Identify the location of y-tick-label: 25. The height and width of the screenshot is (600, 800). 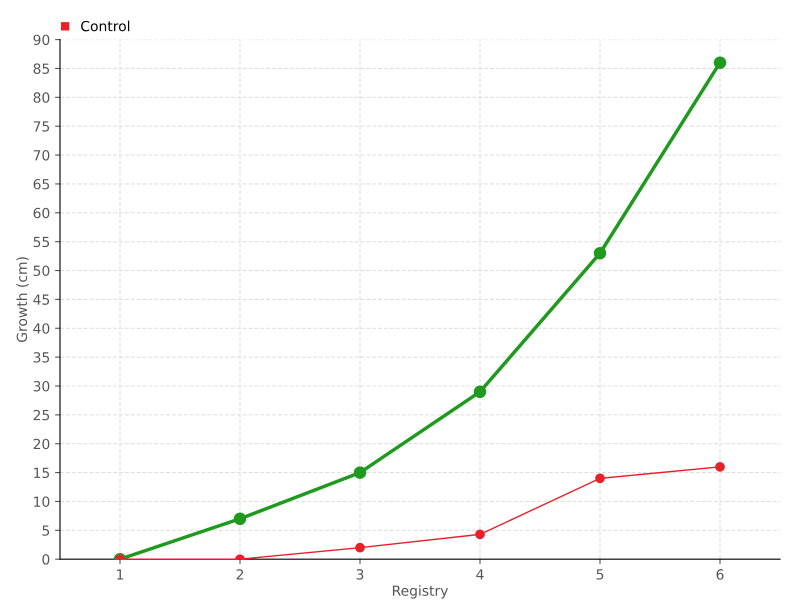
(42, 415).